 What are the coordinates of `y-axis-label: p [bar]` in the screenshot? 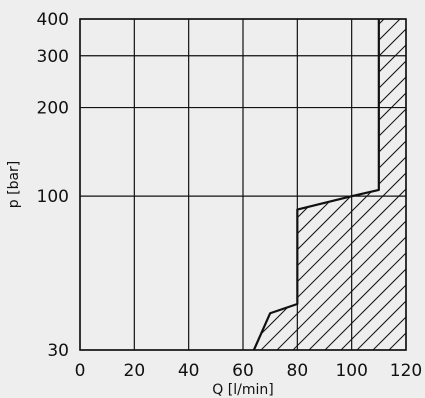 It's located at (14, 184).